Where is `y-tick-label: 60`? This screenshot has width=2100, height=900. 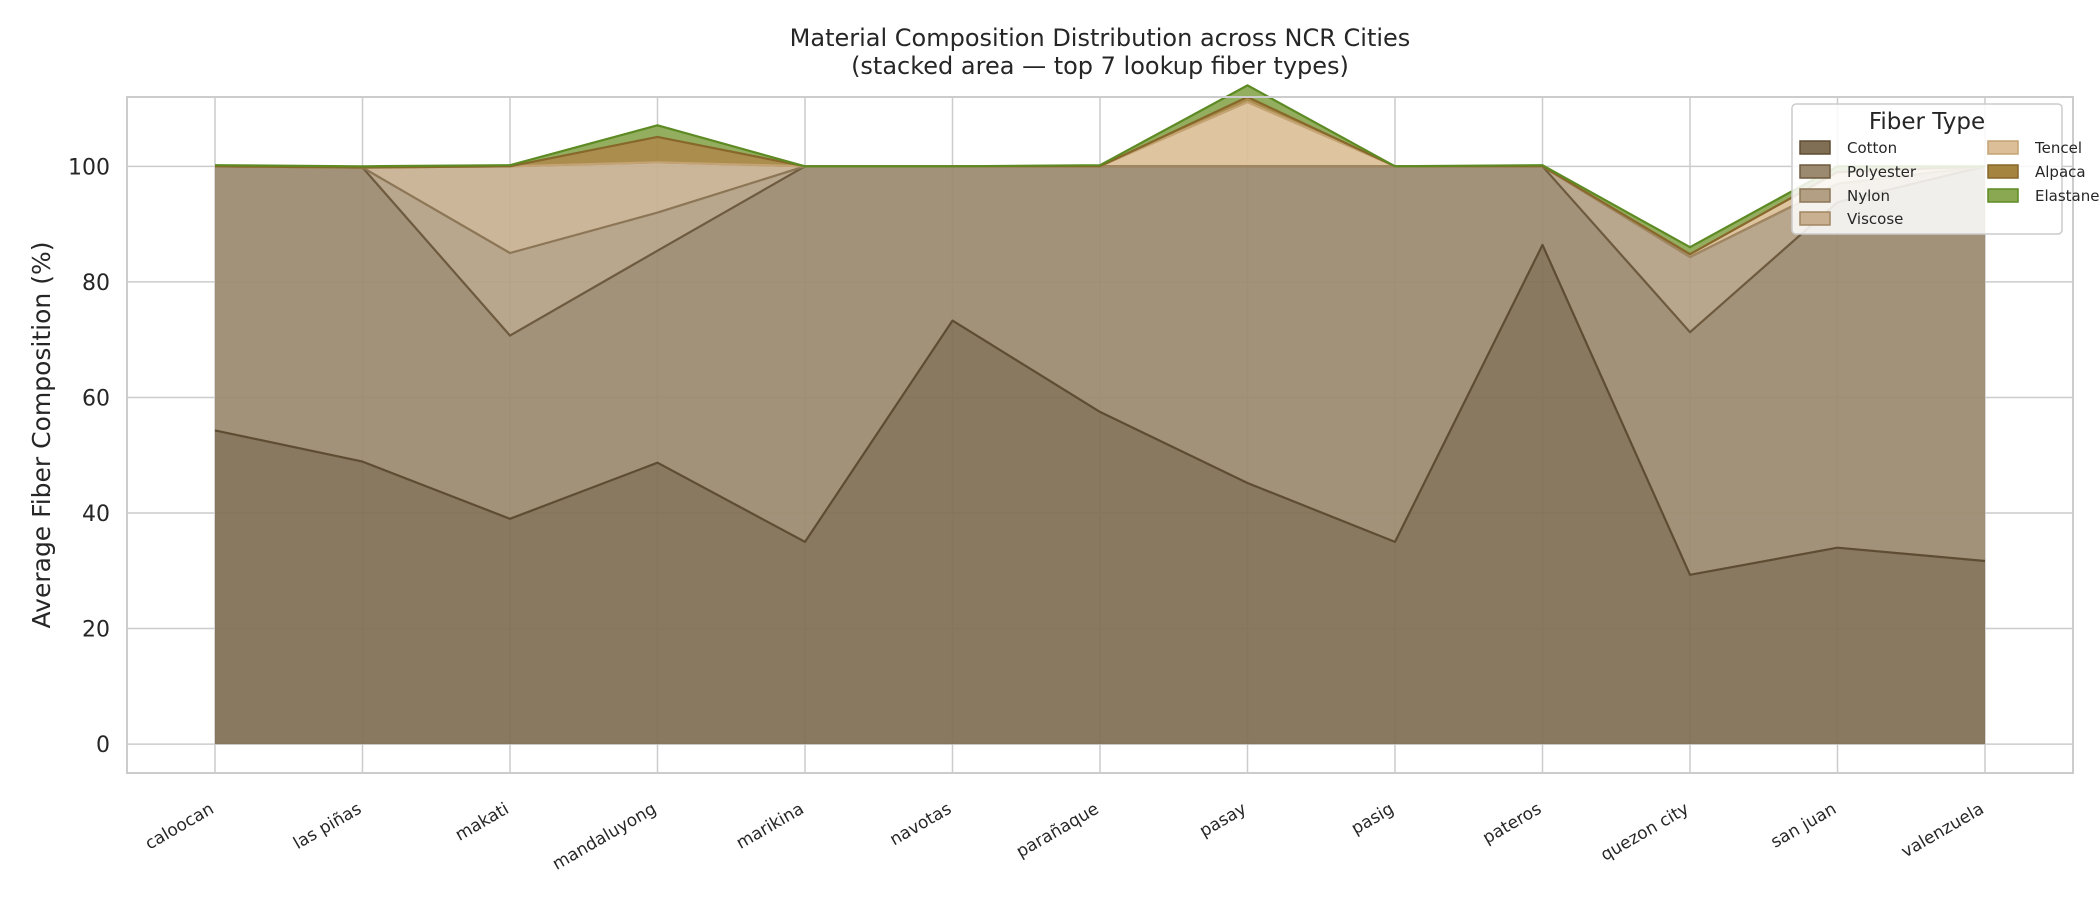 y-tick-label: 60 is located at coordinates (96, 398).